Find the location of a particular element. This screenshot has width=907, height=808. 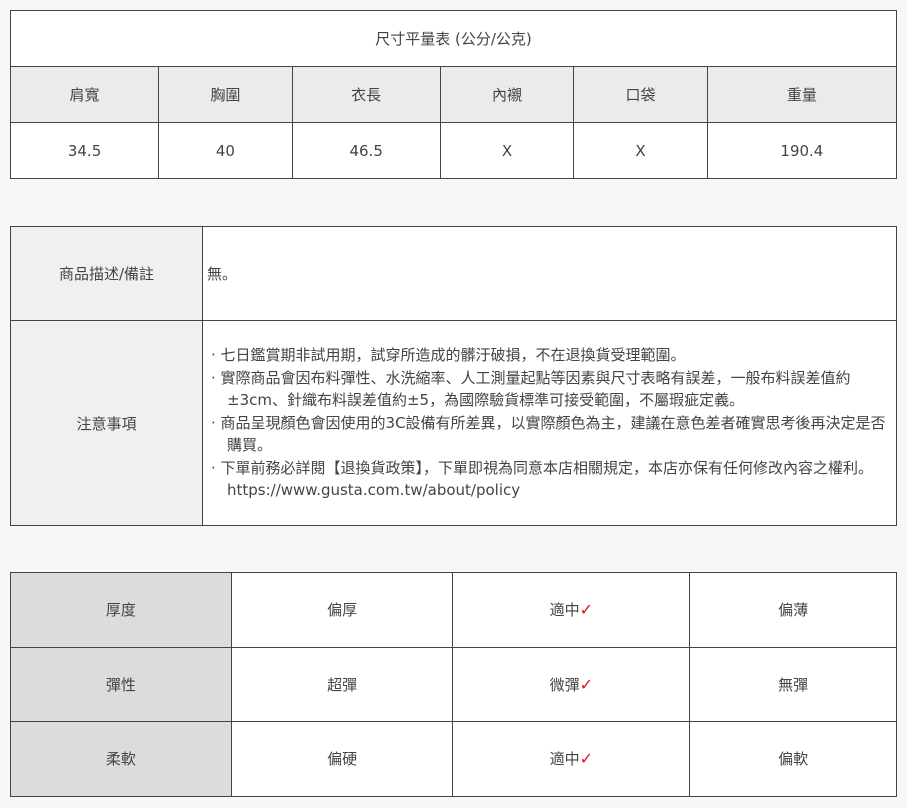

header-cell: 口袋 is located at coordinates (640, 94).